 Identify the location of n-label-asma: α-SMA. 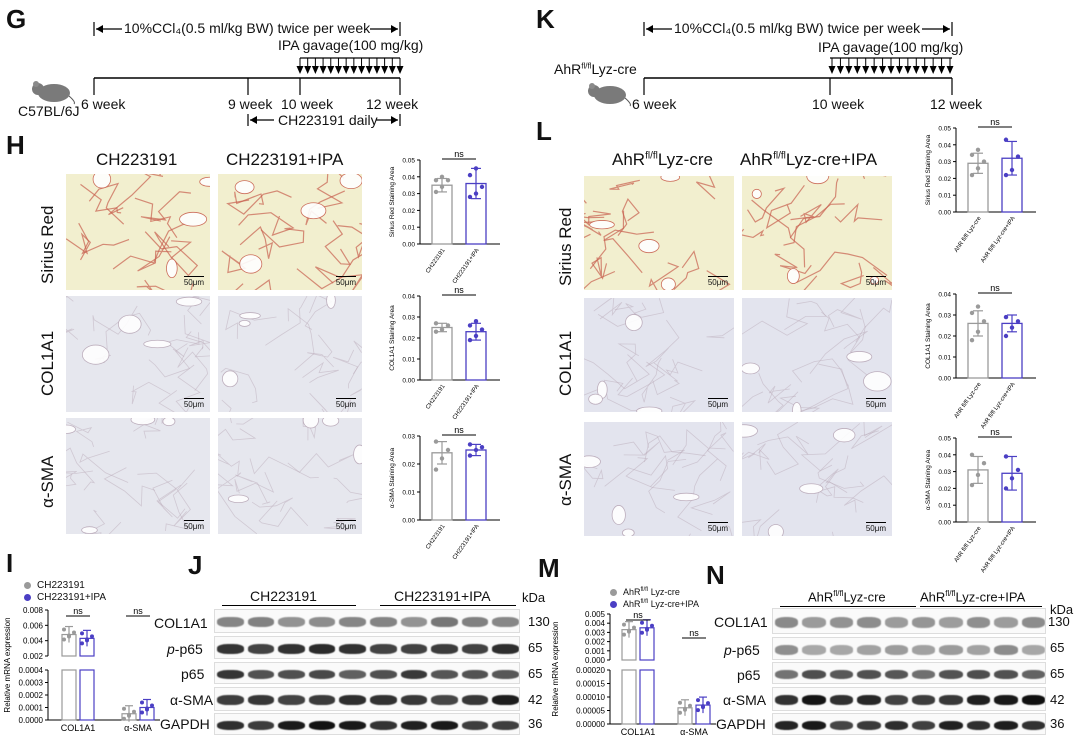
(745, 700).